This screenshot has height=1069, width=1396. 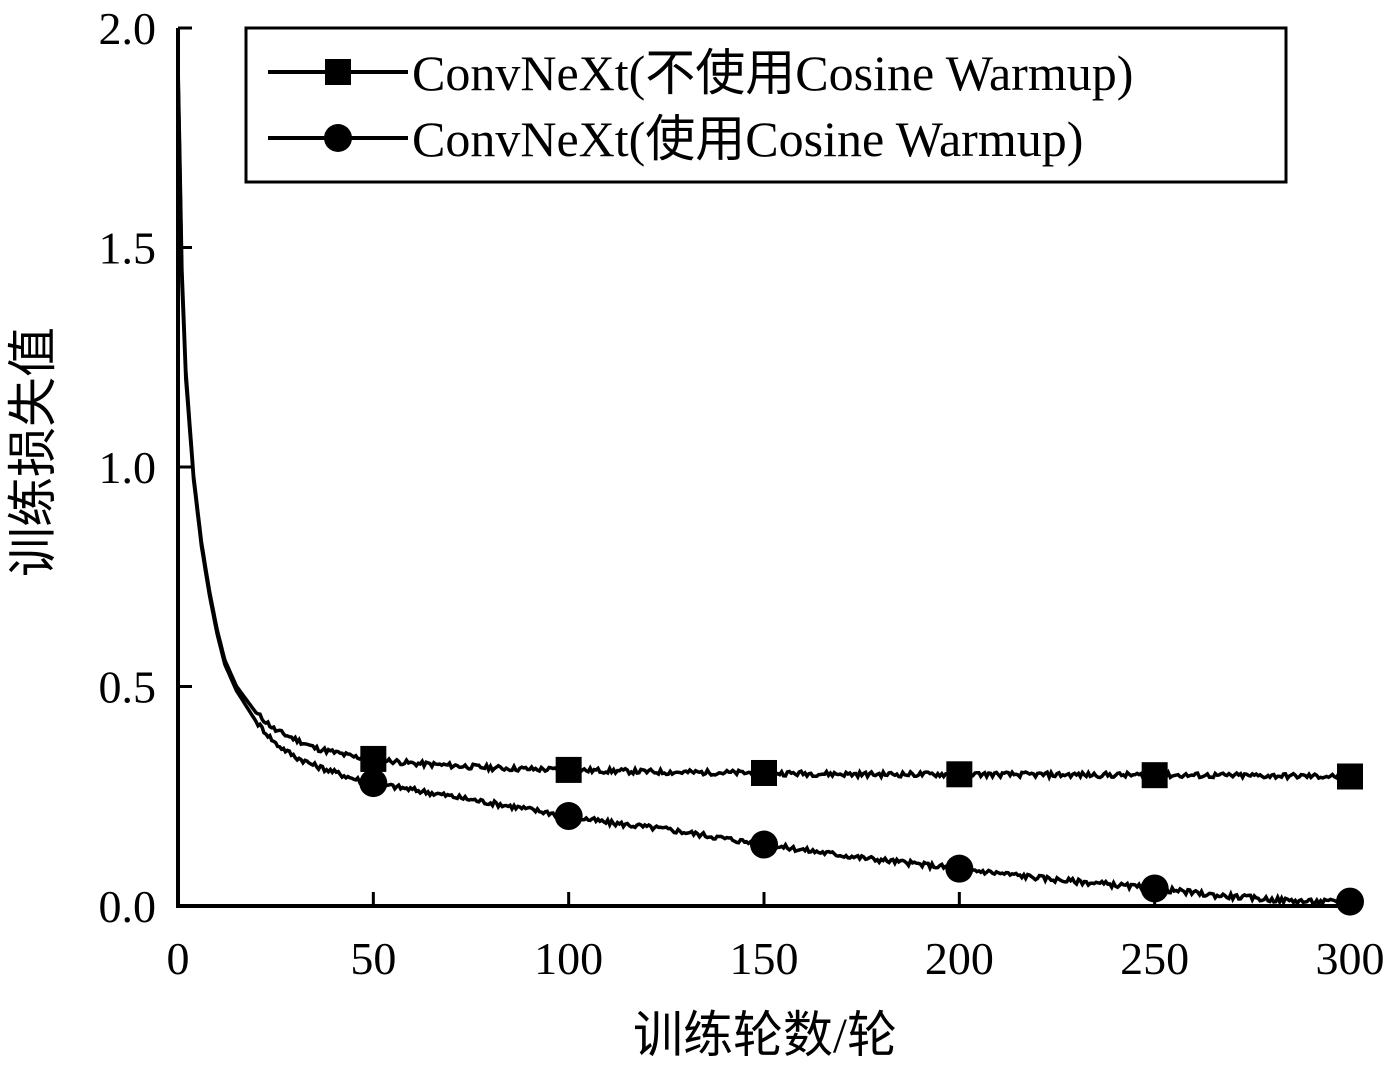 I want to click on legend-label-series-1: ConvNeXt(不使用Cosine Warmup), so click(x=772, y=73).